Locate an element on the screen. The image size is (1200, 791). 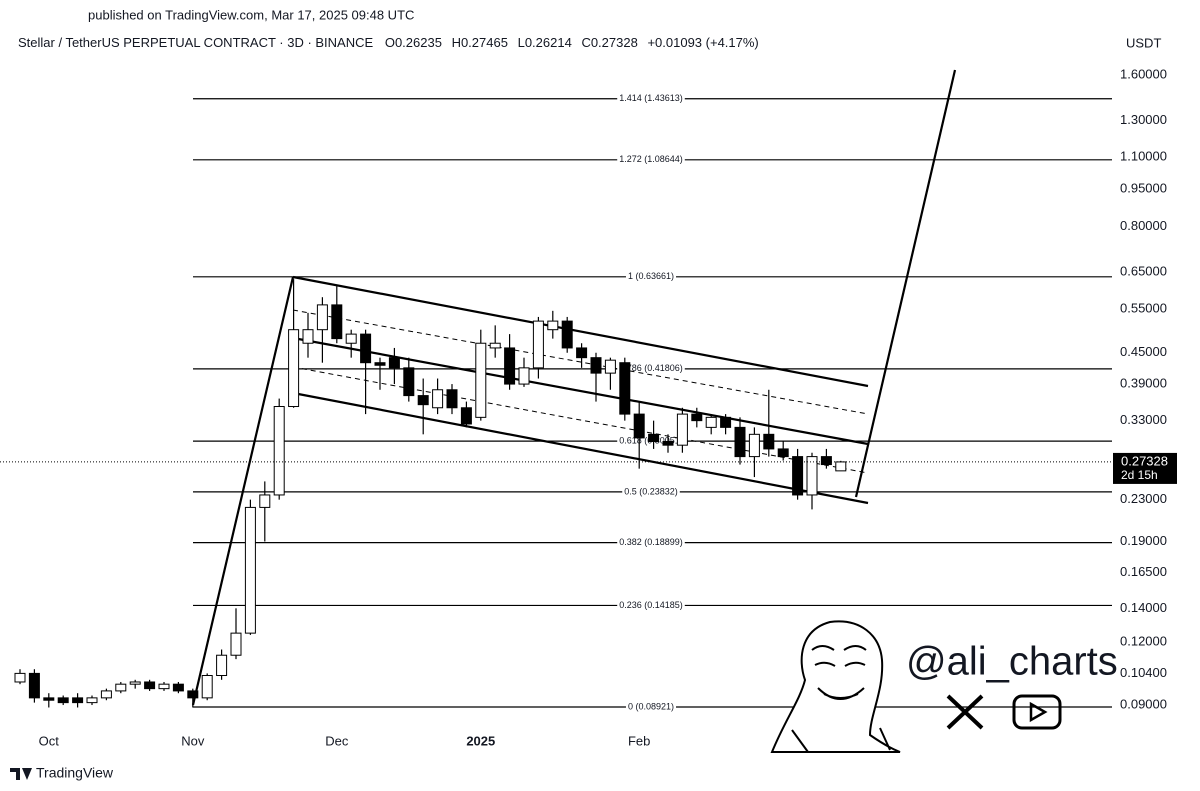
price-tag-countdown: 2d 15h is located at coordinates (1139, 475).